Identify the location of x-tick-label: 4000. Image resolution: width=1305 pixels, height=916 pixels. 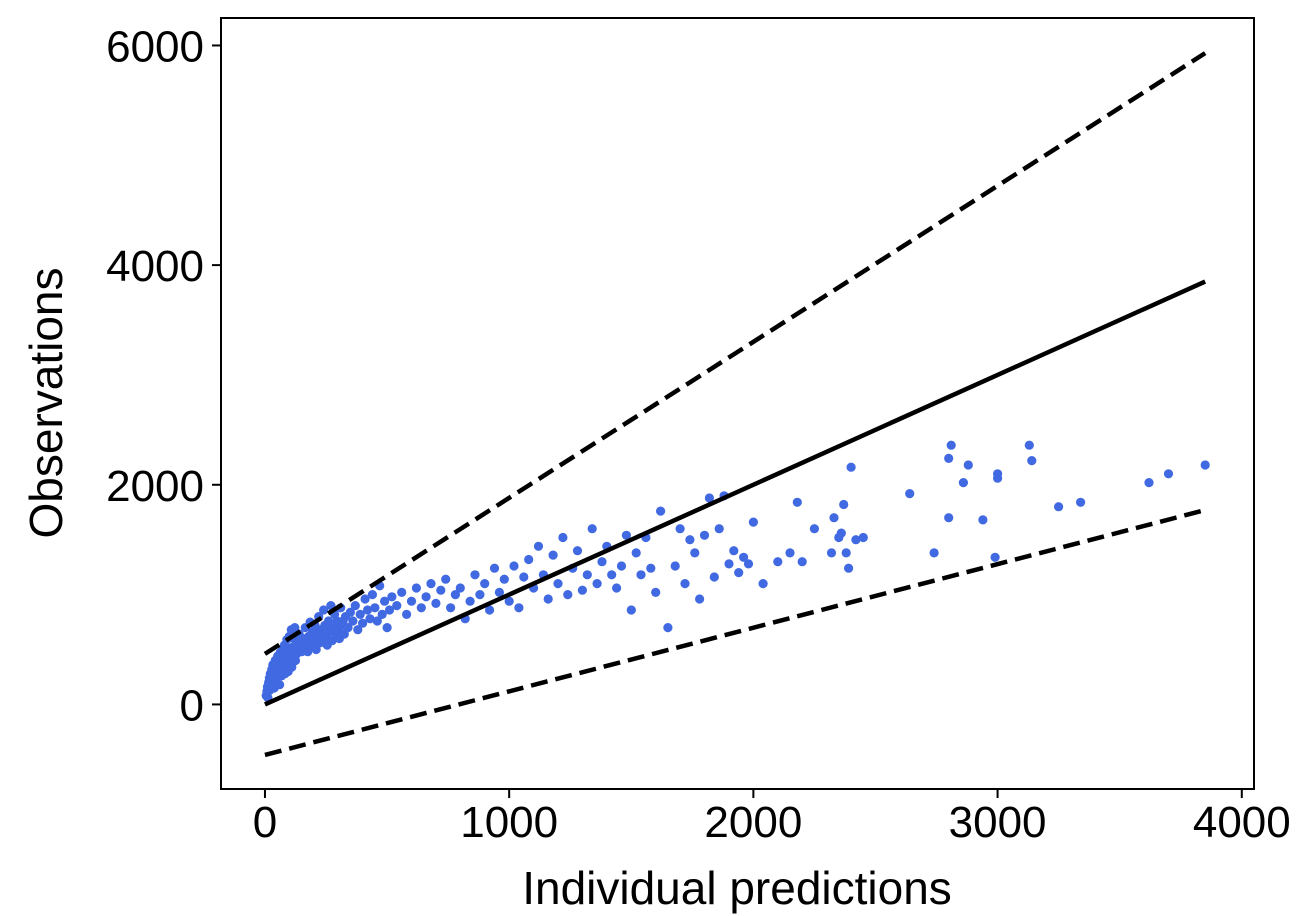
(1242, 822).